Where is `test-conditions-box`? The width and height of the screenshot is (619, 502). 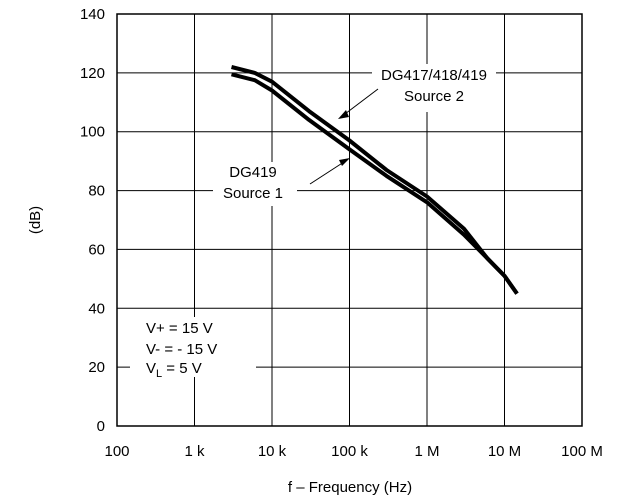 test-conditions-box is located at coordinates (193, 347).